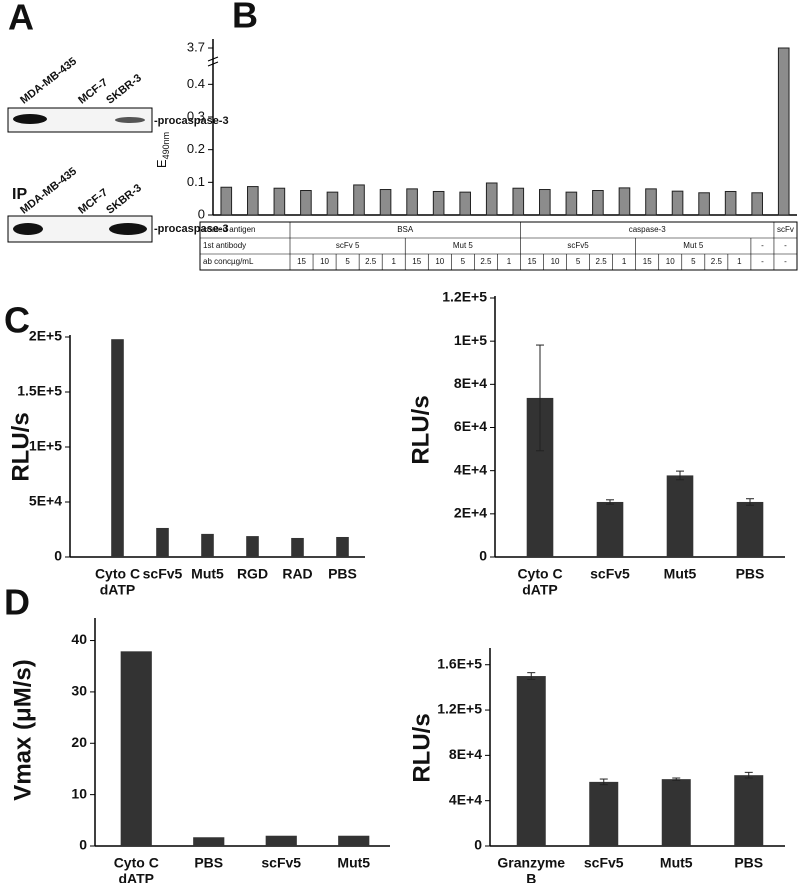 This screenshot has height=883, width=800. I want to click on y-axis-label-sub: 490nm, so click(166, 146).